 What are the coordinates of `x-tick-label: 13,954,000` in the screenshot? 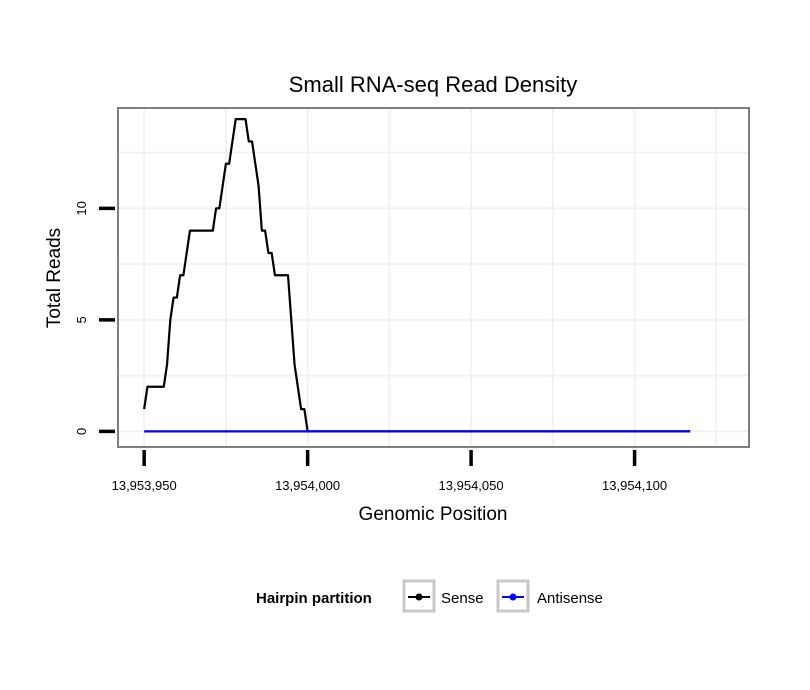 It's located at (307, 485).